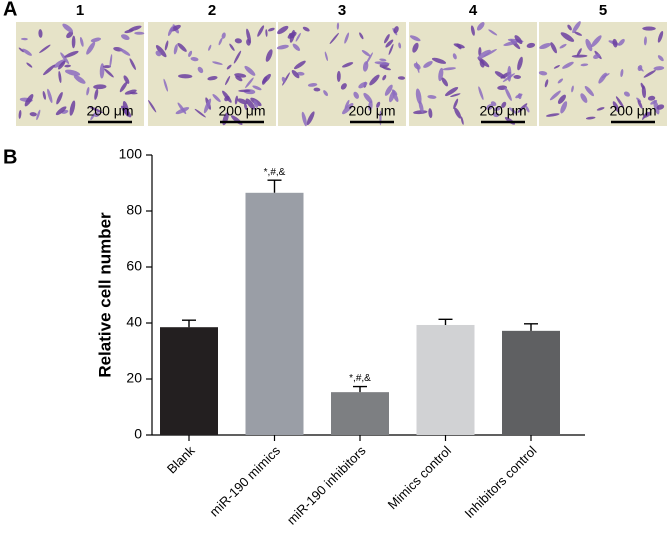 The width and height of the screenshot is (668, 537). What do you see at coordinates (80, 10) in the screenshot?
I see `image-label: 1` at bounding box center [80, 10].